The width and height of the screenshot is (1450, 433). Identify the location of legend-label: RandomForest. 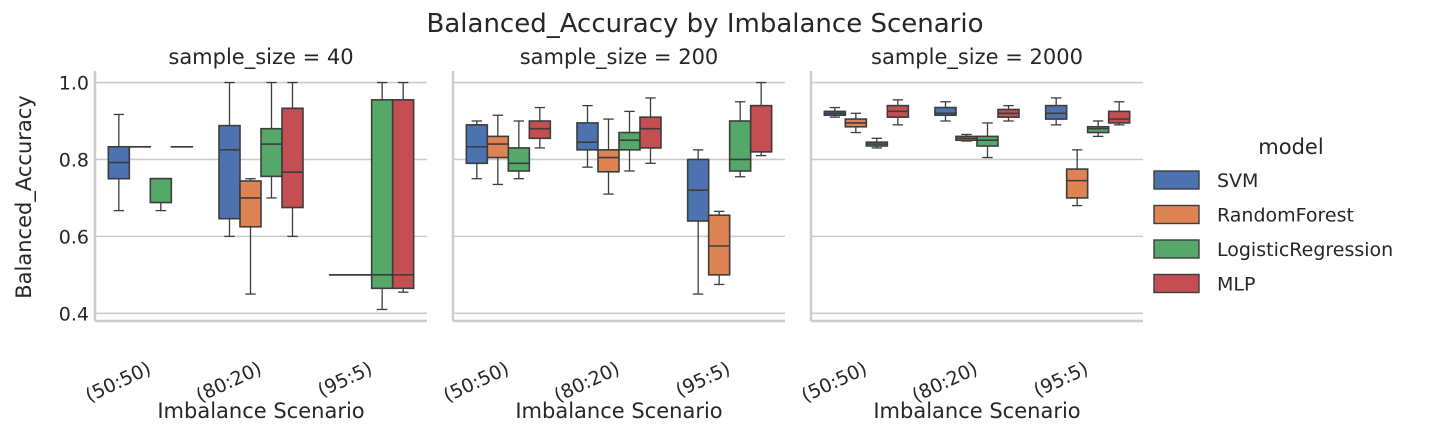
(1285, 216).